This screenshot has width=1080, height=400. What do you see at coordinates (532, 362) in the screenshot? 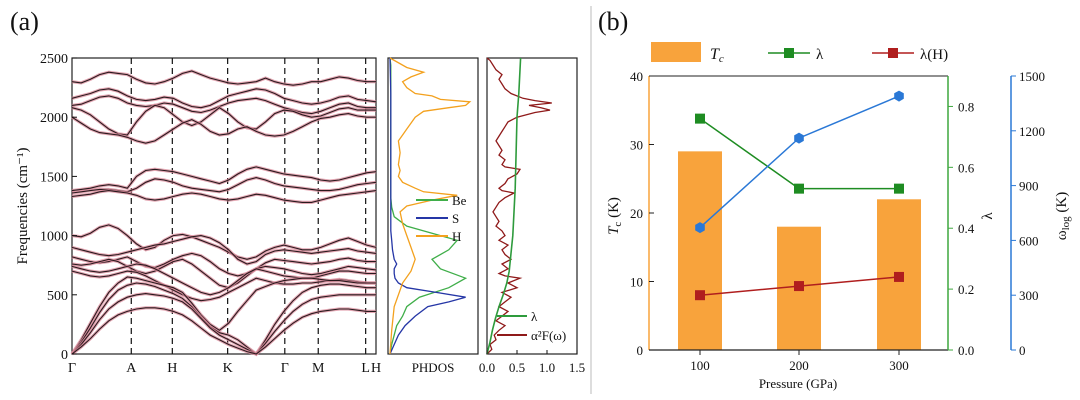
I see `eliashberg-x-ticks: 0.0 0.5 1.0 1.5` at bounding box center [532, 362].